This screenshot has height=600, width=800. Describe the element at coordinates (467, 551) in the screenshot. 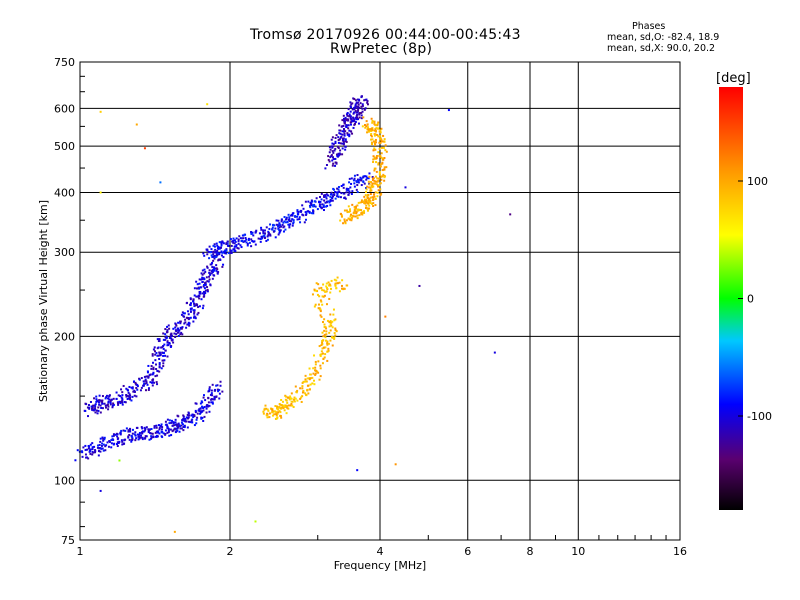

I see `x-tick-label: 6` at that location.